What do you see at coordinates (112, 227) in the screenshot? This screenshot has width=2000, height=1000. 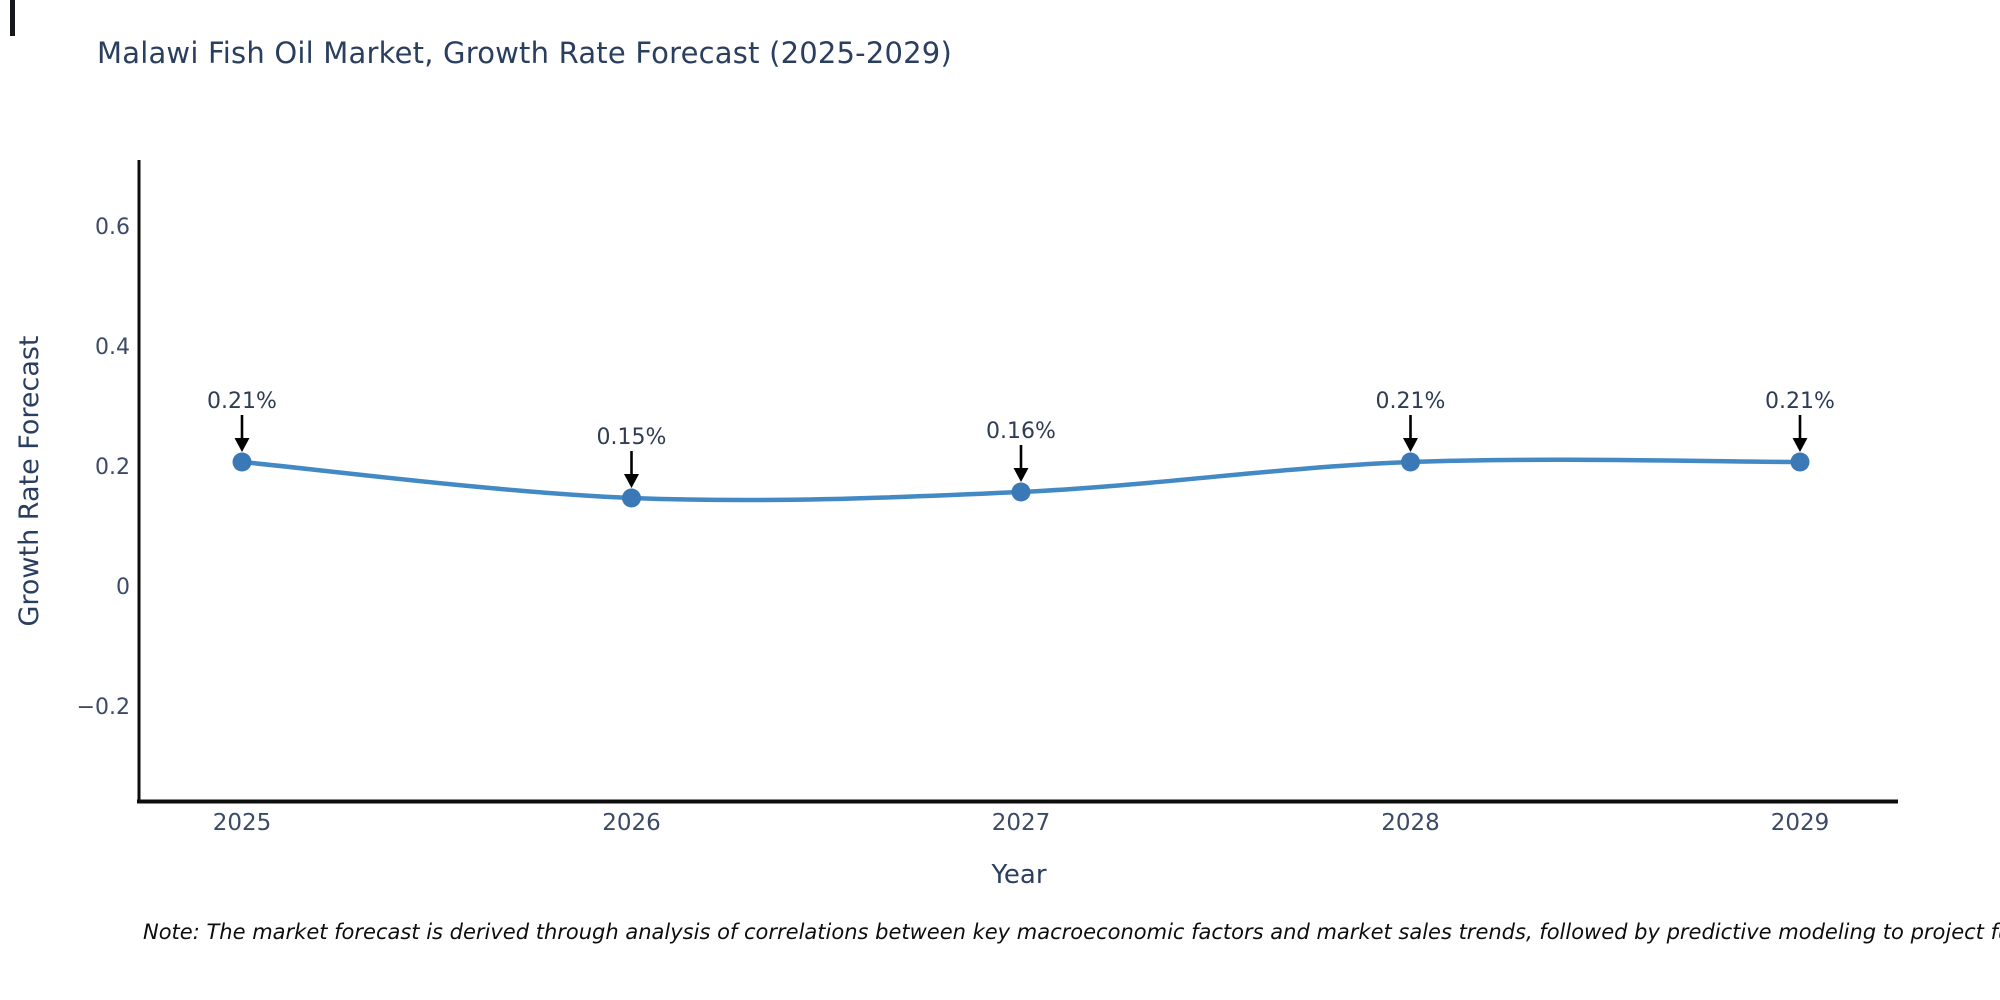 I see `y-tick-0.6: 0.6` at bounding box center [112, 227].